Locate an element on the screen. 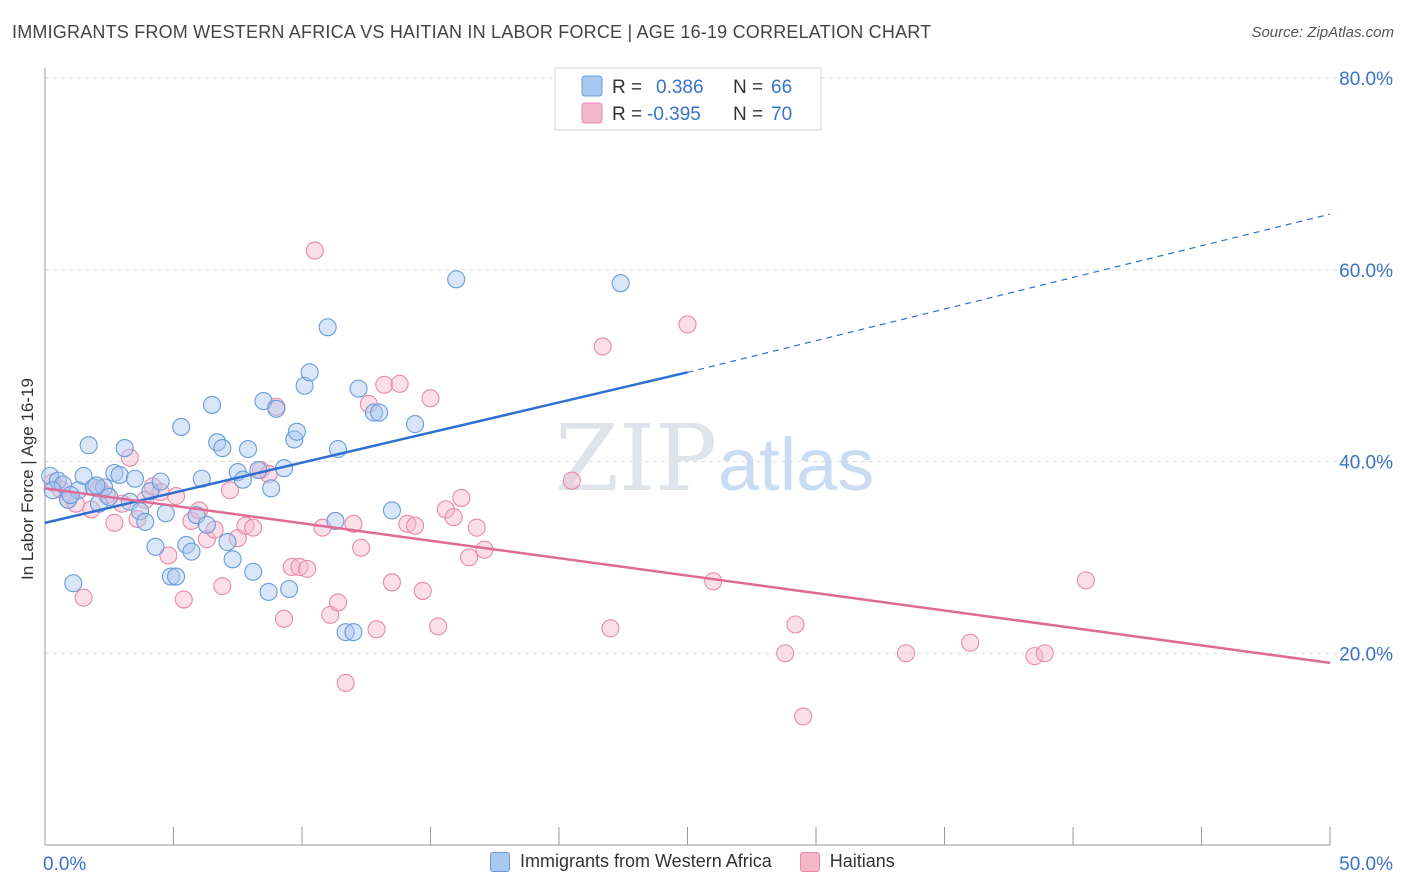 The width and height of the screenshot is (1406, 892). legend-bottom: Immigrants from Western Africa Haitians is located at coordinates (706, 861).